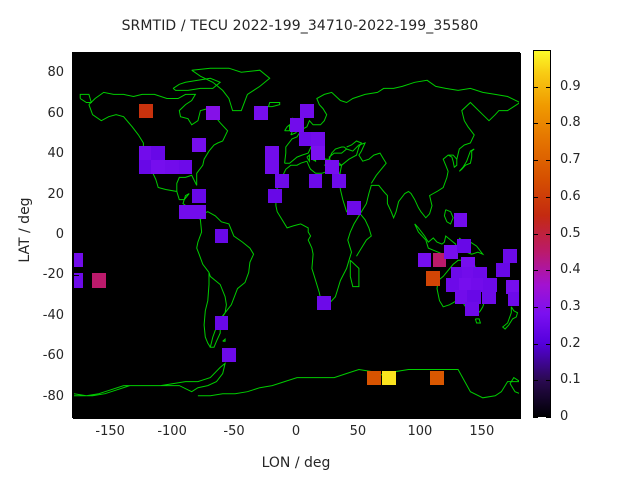 Image resolution: width=640 pixels, height=480 pixels. What do you see at coordinates (358, 431) in the screenshot?
I see `x-tick-label: 50` at bounding box center [358, 431].